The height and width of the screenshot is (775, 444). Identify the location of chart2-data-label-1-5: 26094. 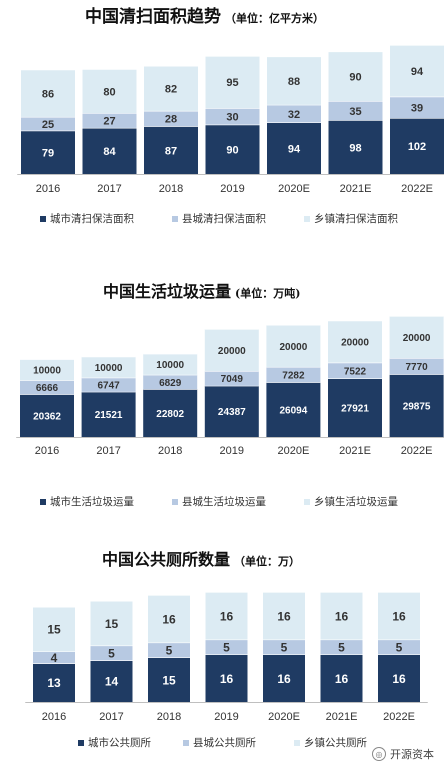
(293, 410).